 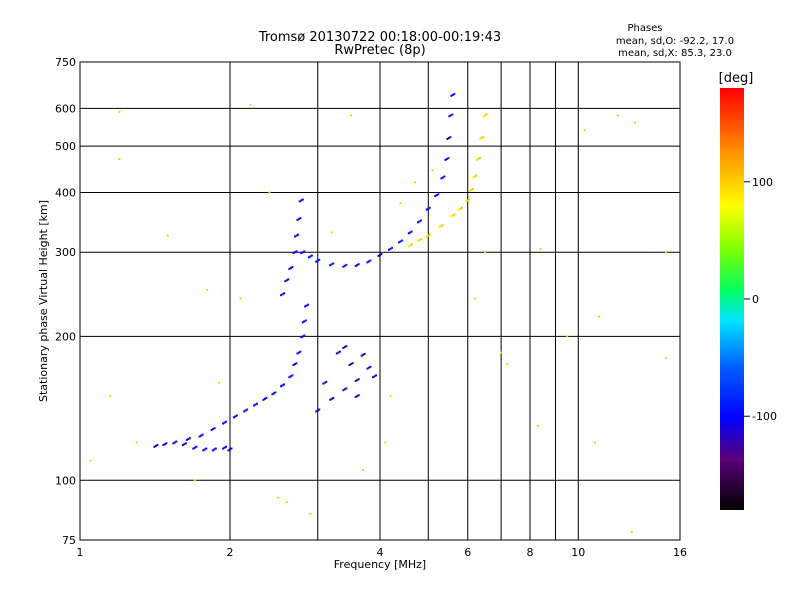 What do you see at coordinates (80, 552) in the screenshot?
I see `x-tick-label-0: 1` at bounding box center [80, 552].